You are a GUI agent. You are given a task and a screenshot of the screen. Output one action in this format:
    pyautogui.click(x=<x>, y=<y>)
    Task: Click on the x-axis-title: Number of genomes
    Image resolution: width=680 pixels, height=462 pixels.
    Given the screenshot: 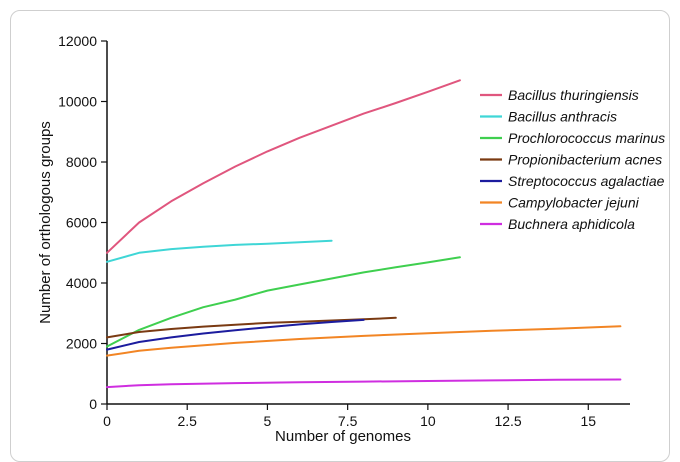 What is the action you would take?
    pyautogui.click(x=343, y=436)
    